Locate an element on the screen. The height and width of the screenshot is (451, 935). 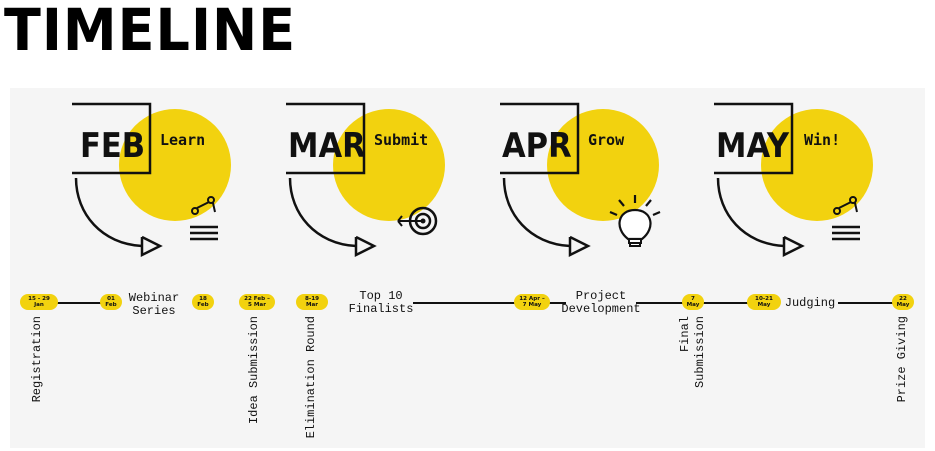
month-code-apr: APR is located at coordinates (537, 146).